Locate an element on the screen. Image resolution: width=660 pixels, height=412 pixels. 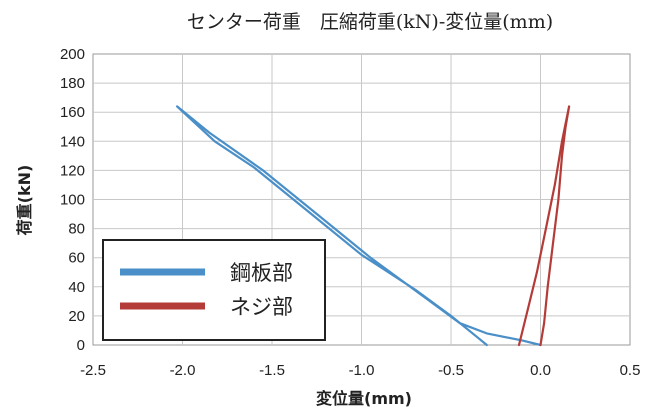
y-tick-label: 20 is located at coordinates (76, 316).